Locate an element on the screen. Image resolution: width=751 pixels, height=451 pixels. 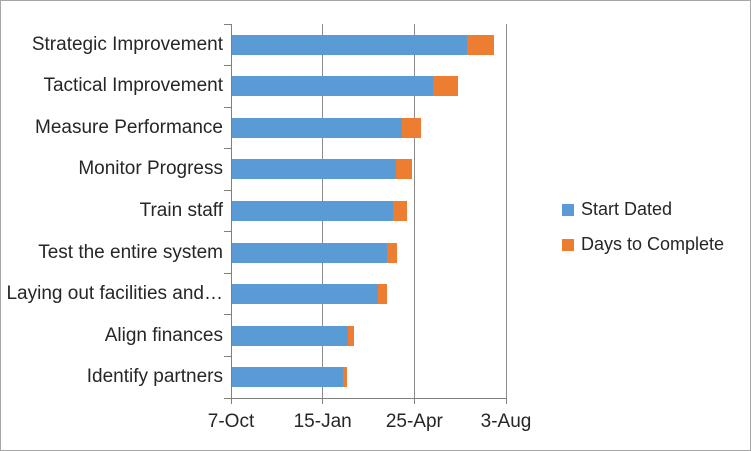
category-axis-line is located at coordinates (231, 211).